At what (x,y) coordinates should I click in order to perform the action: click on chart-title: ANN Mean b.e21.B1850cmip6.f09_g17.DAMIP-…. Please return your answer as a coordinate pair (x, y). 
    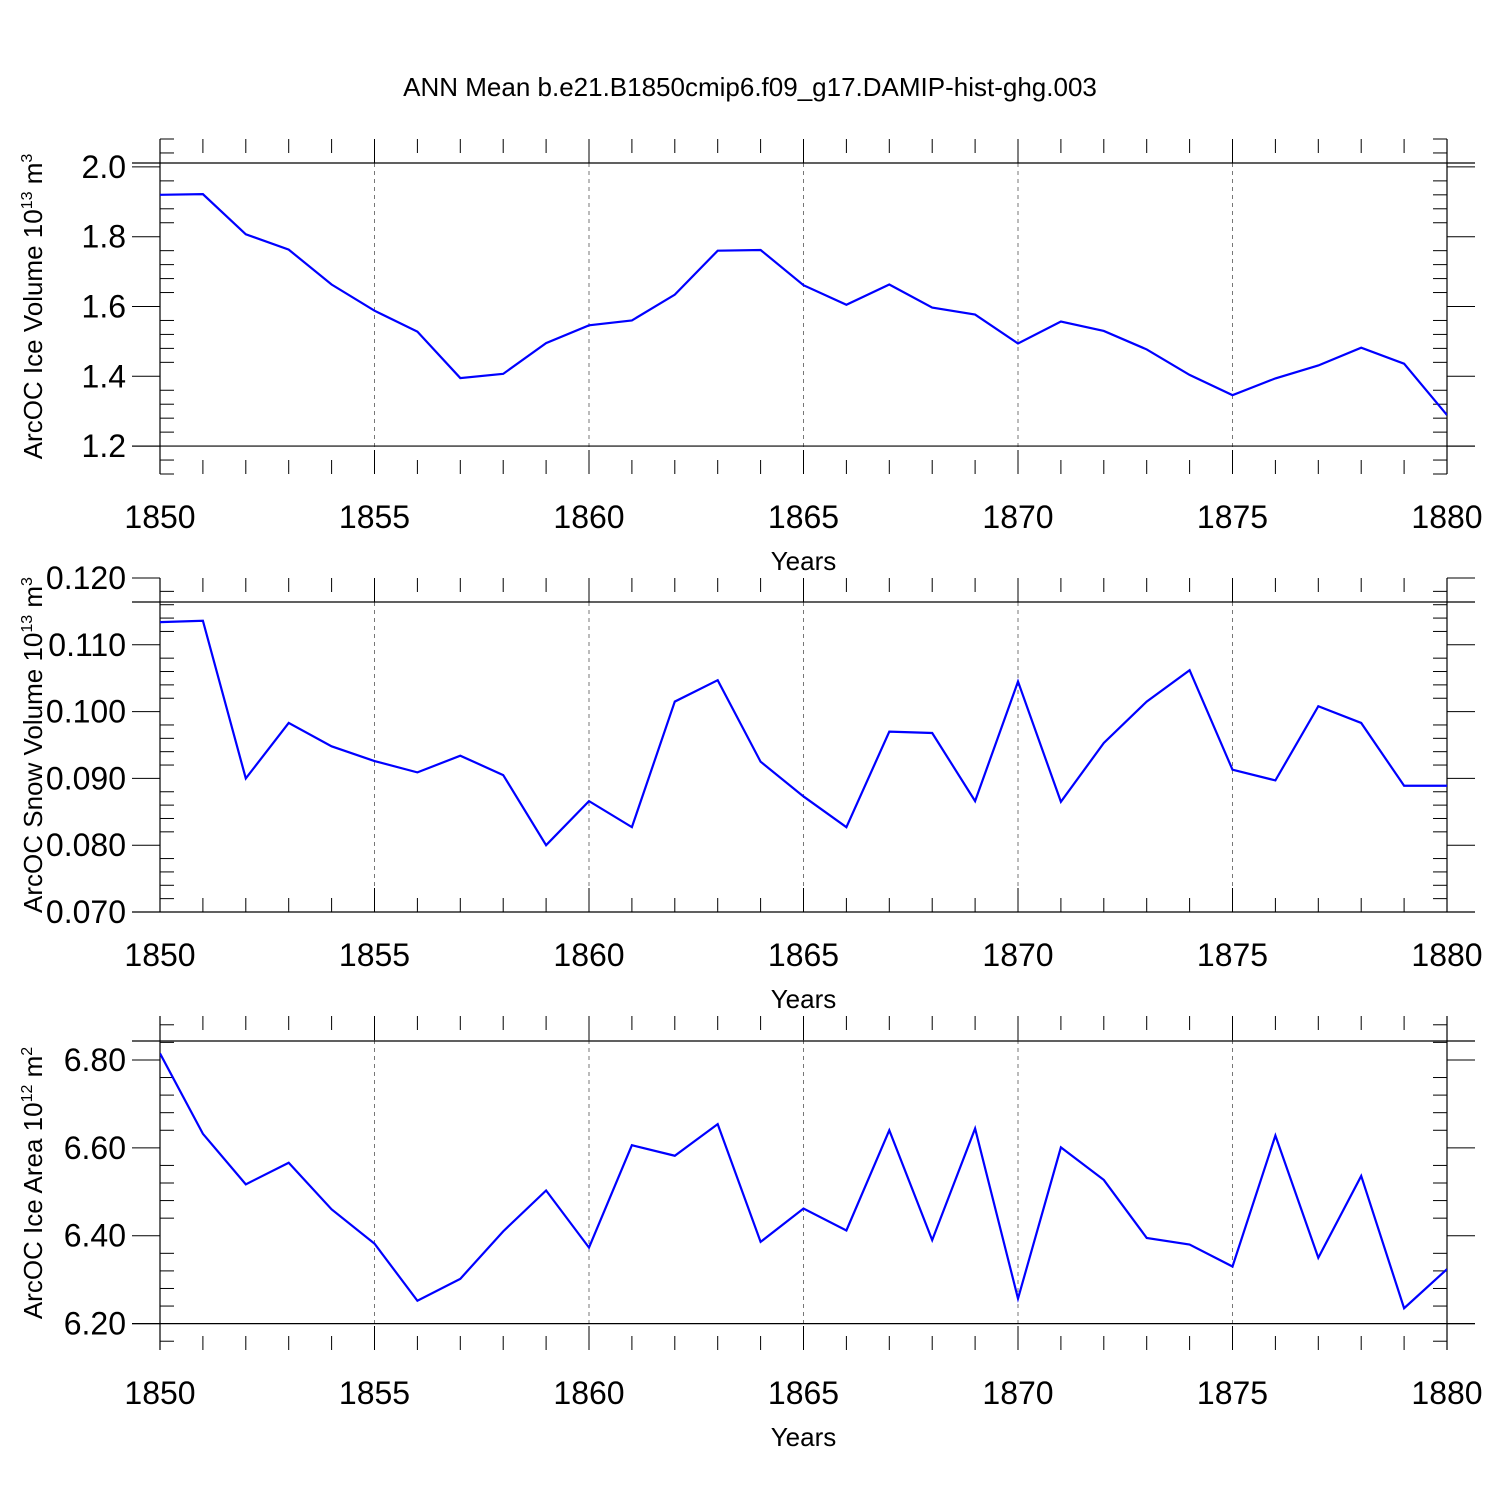
    Looking at the image, I should click on (750, 87).